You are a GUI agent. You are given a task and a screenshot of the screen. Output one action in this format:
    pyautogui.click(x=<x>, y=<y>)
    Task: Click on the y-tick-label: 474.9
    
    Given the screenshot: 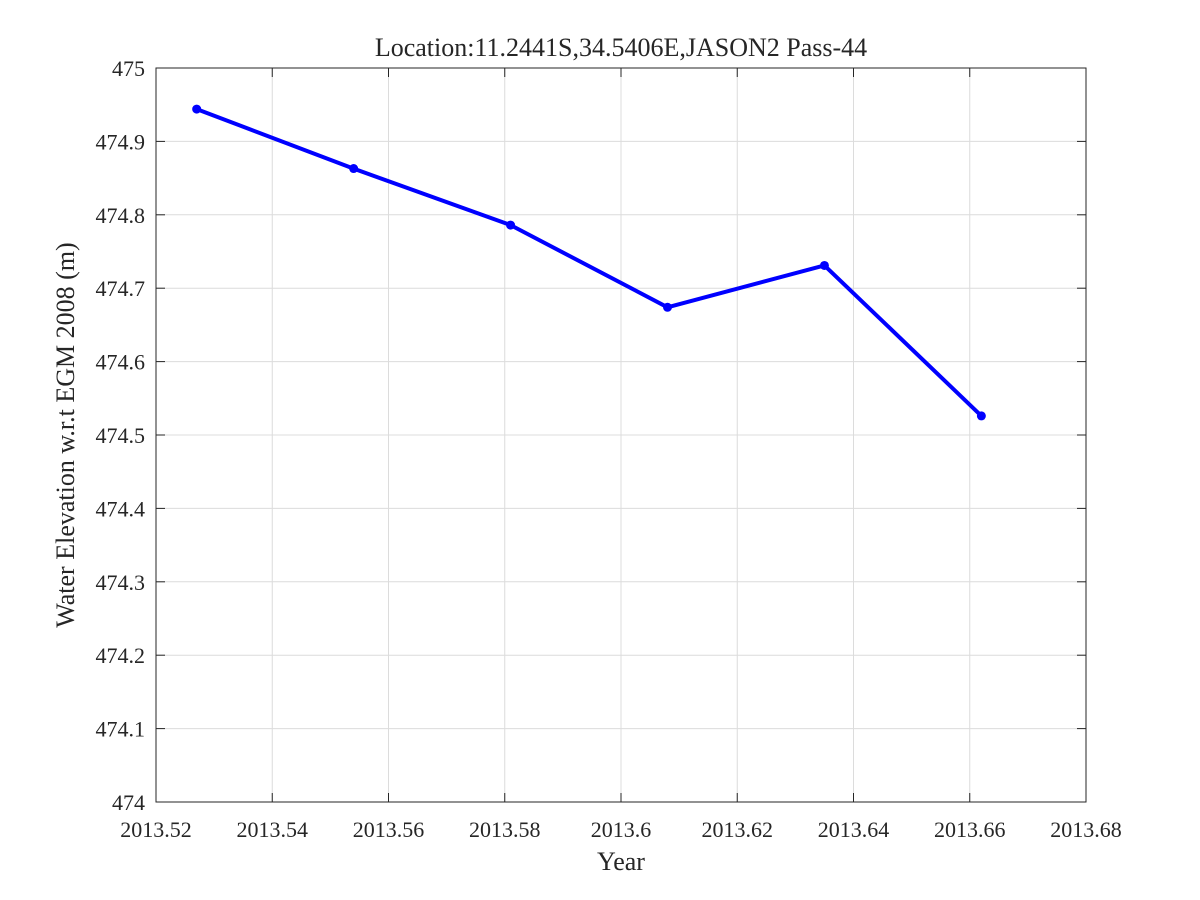 What is the action you would take?
    pyautogui.click(x=121, y=141)
    